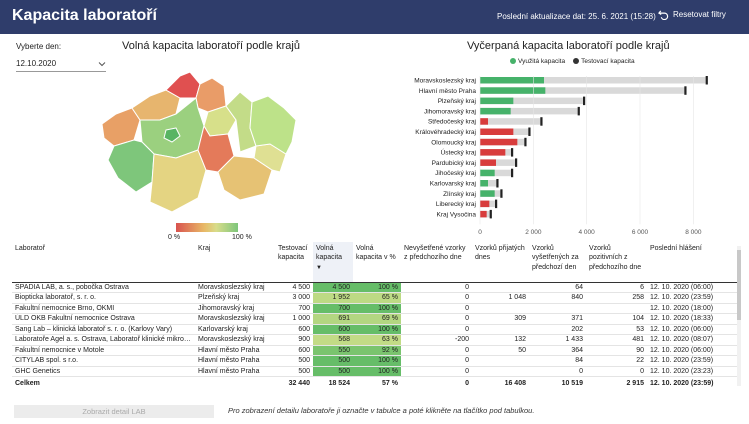 The image size is (749, 424). I want to click on column-header: Vzorků pozitivních z předchozího dne, so click(616, 262).